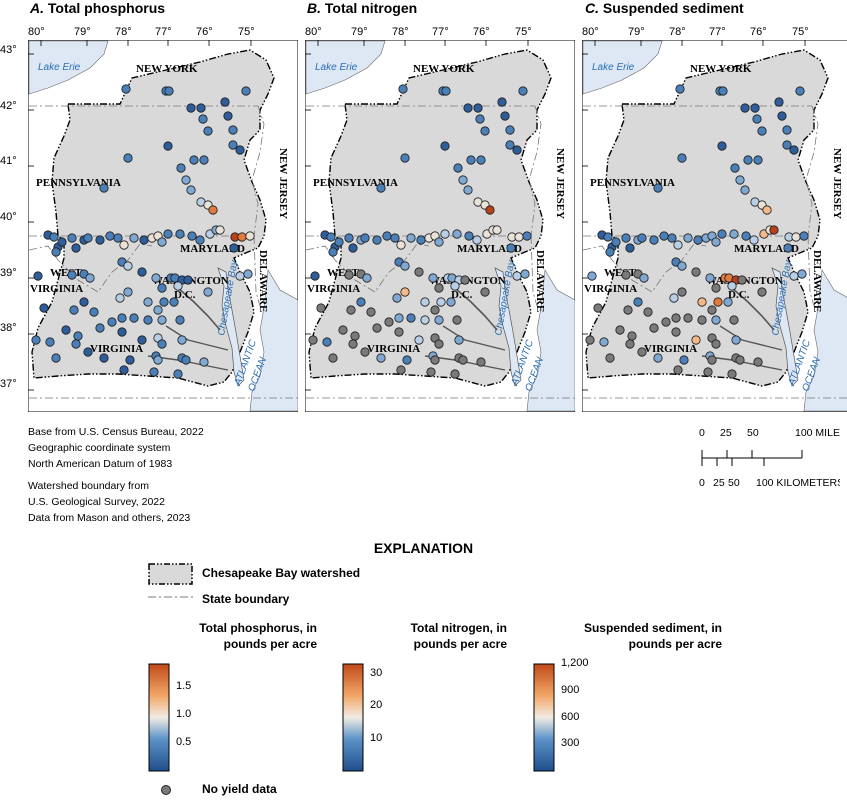  Describe the element at coordinates (570, 716) in the screenshot. I see `colorbar-tick-label: 600` at that location.